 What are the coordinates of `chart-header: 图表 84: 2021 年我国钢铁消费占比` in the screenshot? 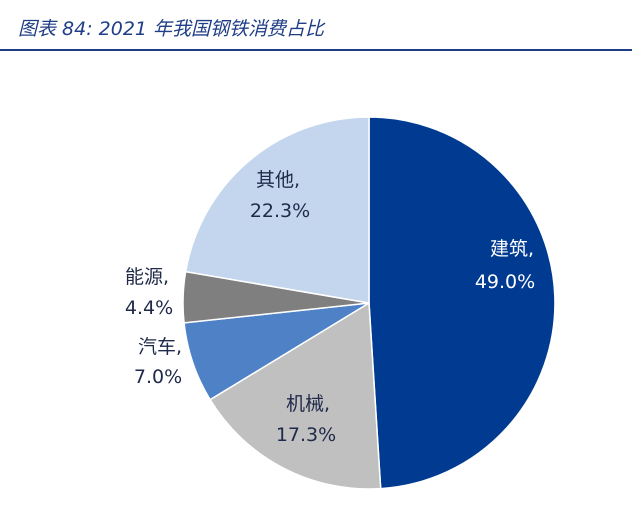 It's located at (316, 26).